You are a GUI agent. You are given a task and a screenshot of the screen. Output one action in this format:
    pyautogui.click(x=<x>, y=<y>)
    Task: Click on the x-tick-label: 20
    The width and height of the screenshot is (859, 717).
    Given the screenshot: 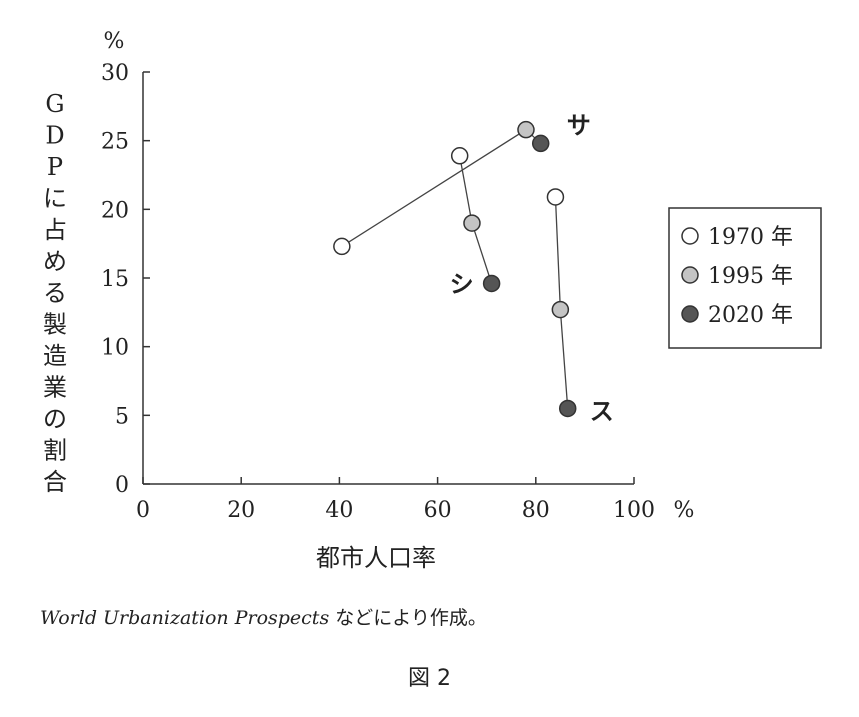 What is the action you would take?
    pyautogui.click(x=241, y=510)
    